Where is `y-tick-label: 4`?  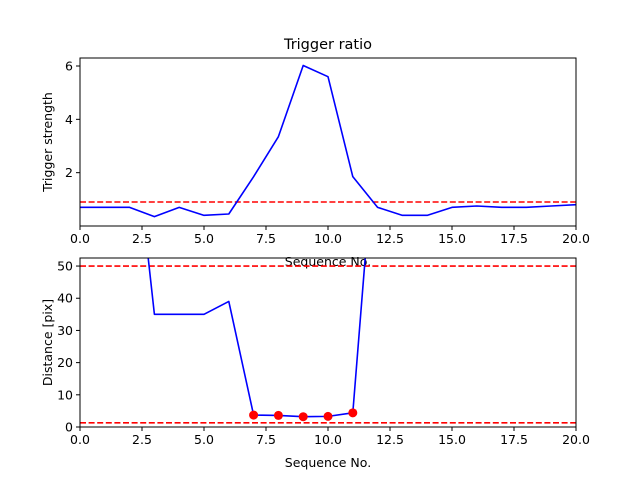 y-tick-label: 4 is located at coordinates (69, 119).